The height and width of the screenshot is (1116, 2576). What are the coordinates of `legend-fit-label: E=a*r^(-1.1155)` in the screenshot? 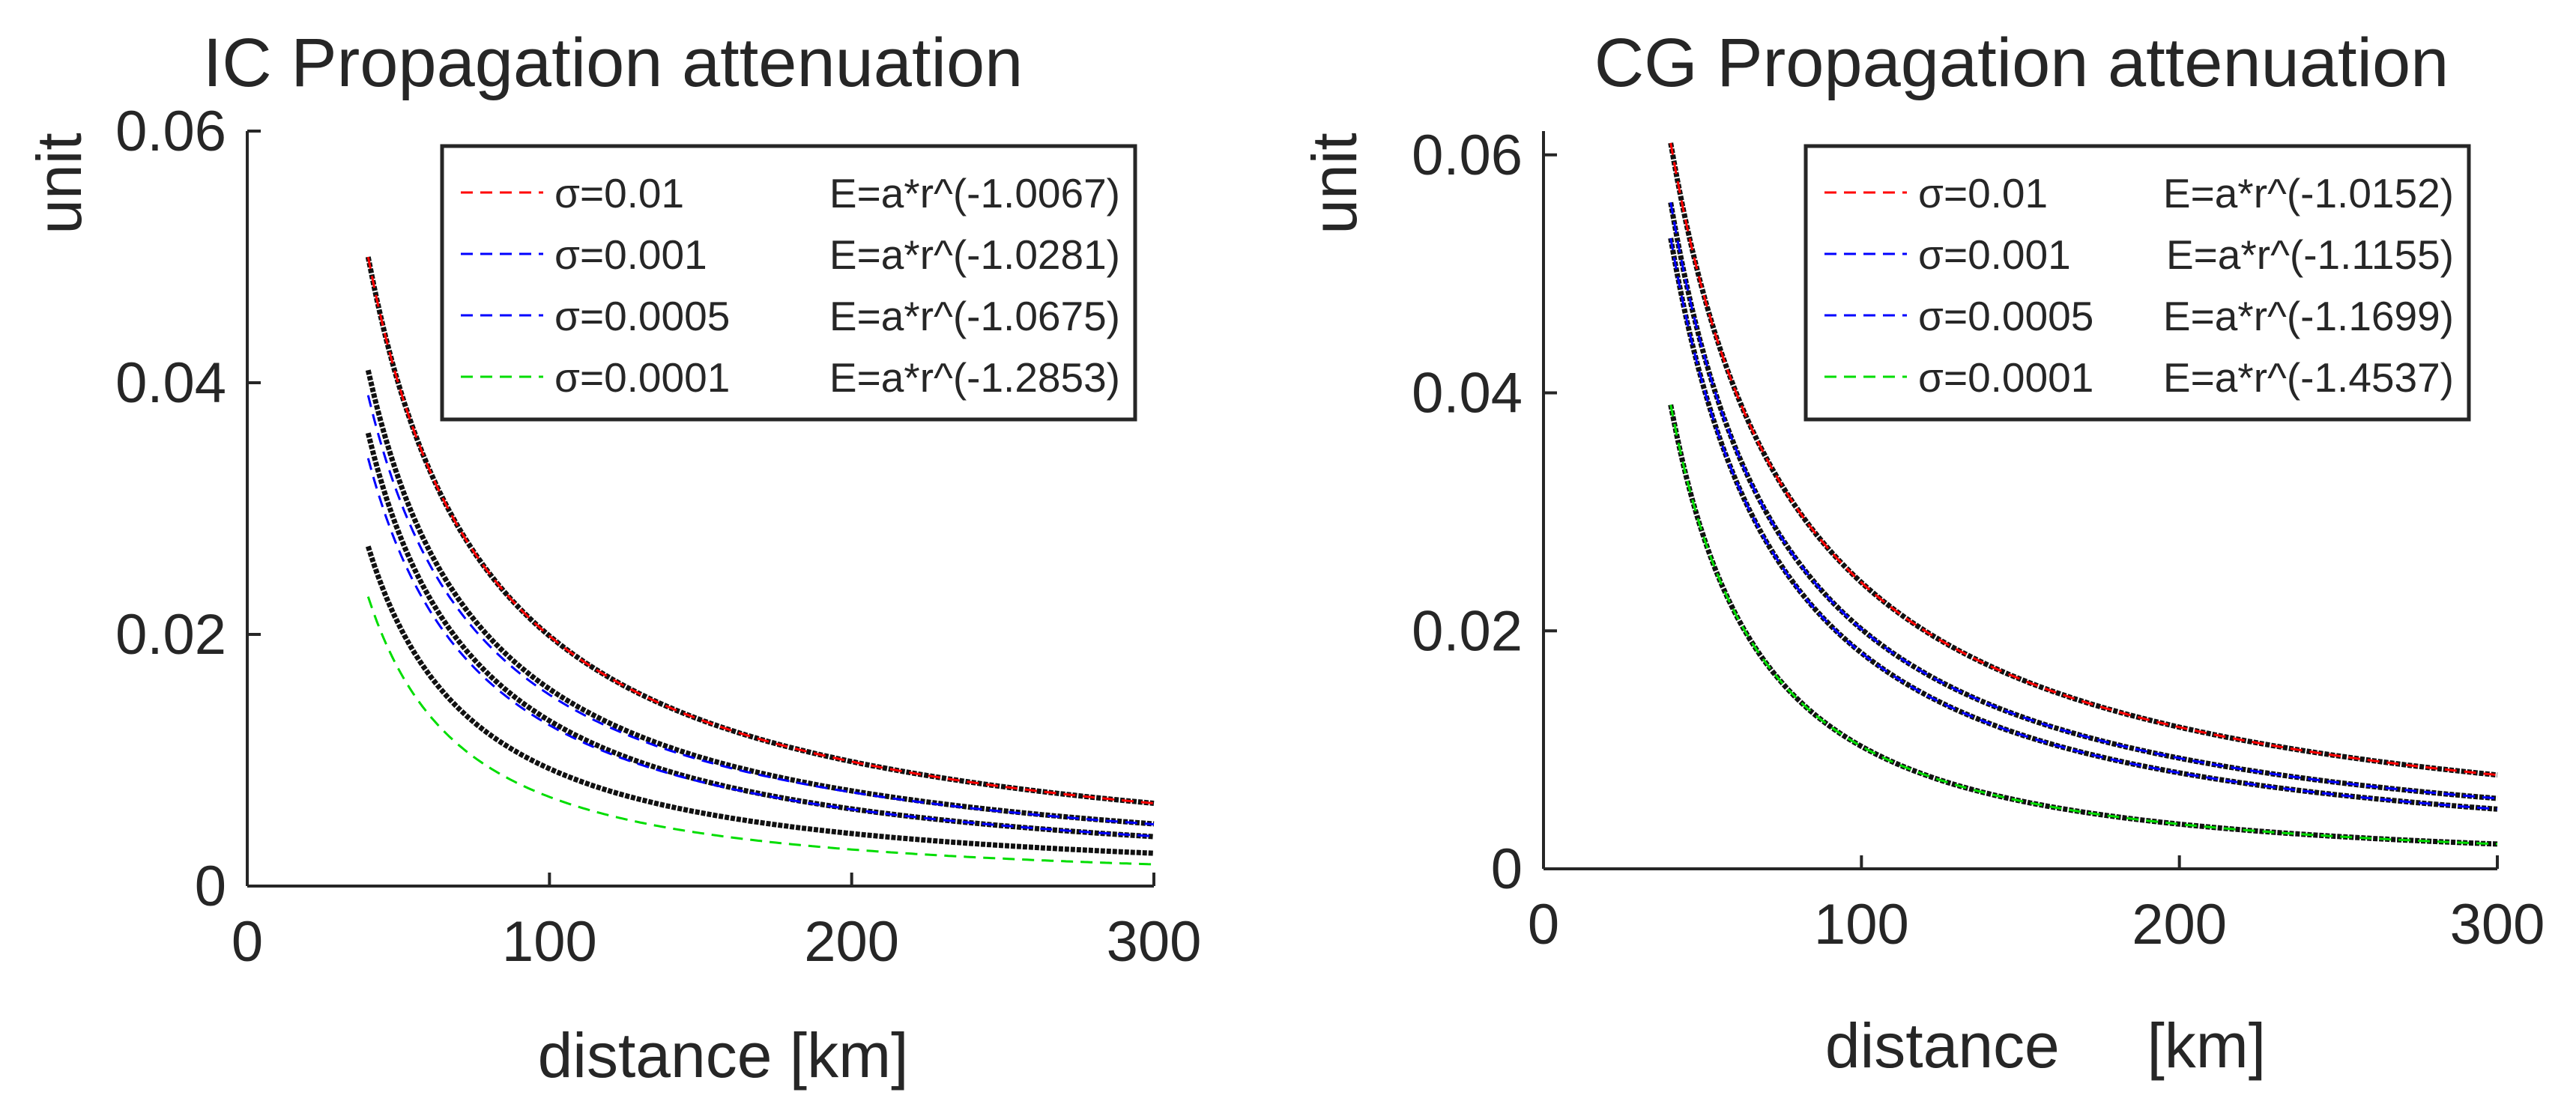 It's located at (2310, 254).